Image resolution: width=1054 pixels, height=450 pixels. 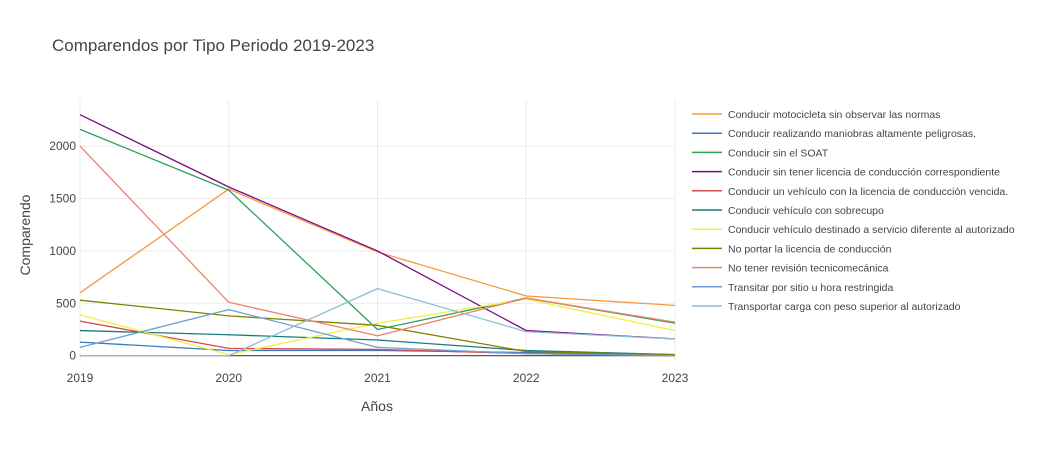 I want to click on legend-item: Transitar por sitio u hora restringida, so click(x=793, y=288).